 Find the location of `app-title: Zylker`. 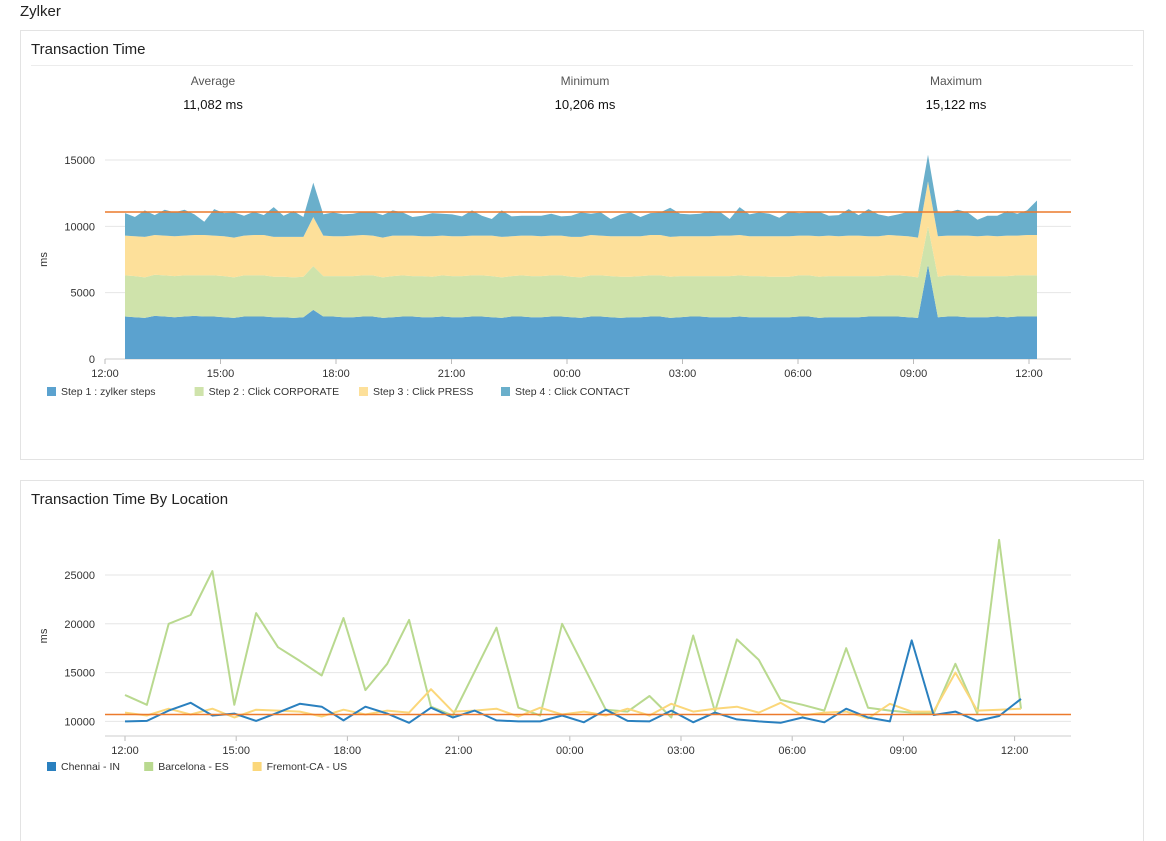

app-title: Zylker is located at coordinates (40, 11).